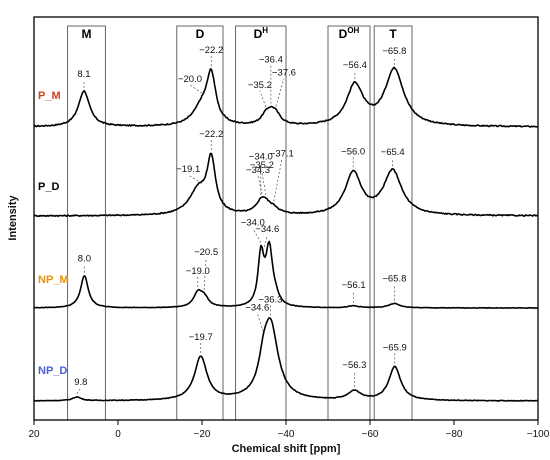 This screenshot has height=460, width=550. Describe the element at coordinates (286, 274) in the screenshot. I see `trace-NP_M` at that location.